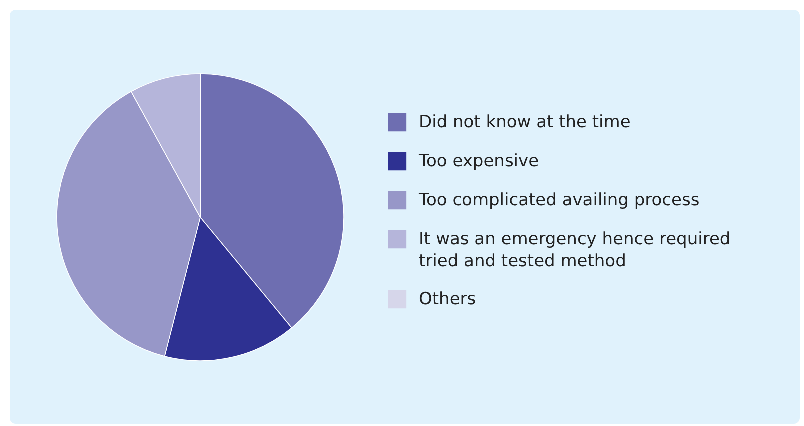  What do you see at coordinates (479, 162) in the screenshot?
I see `legend-label: Too expensive` at bounding box center [479, 162].